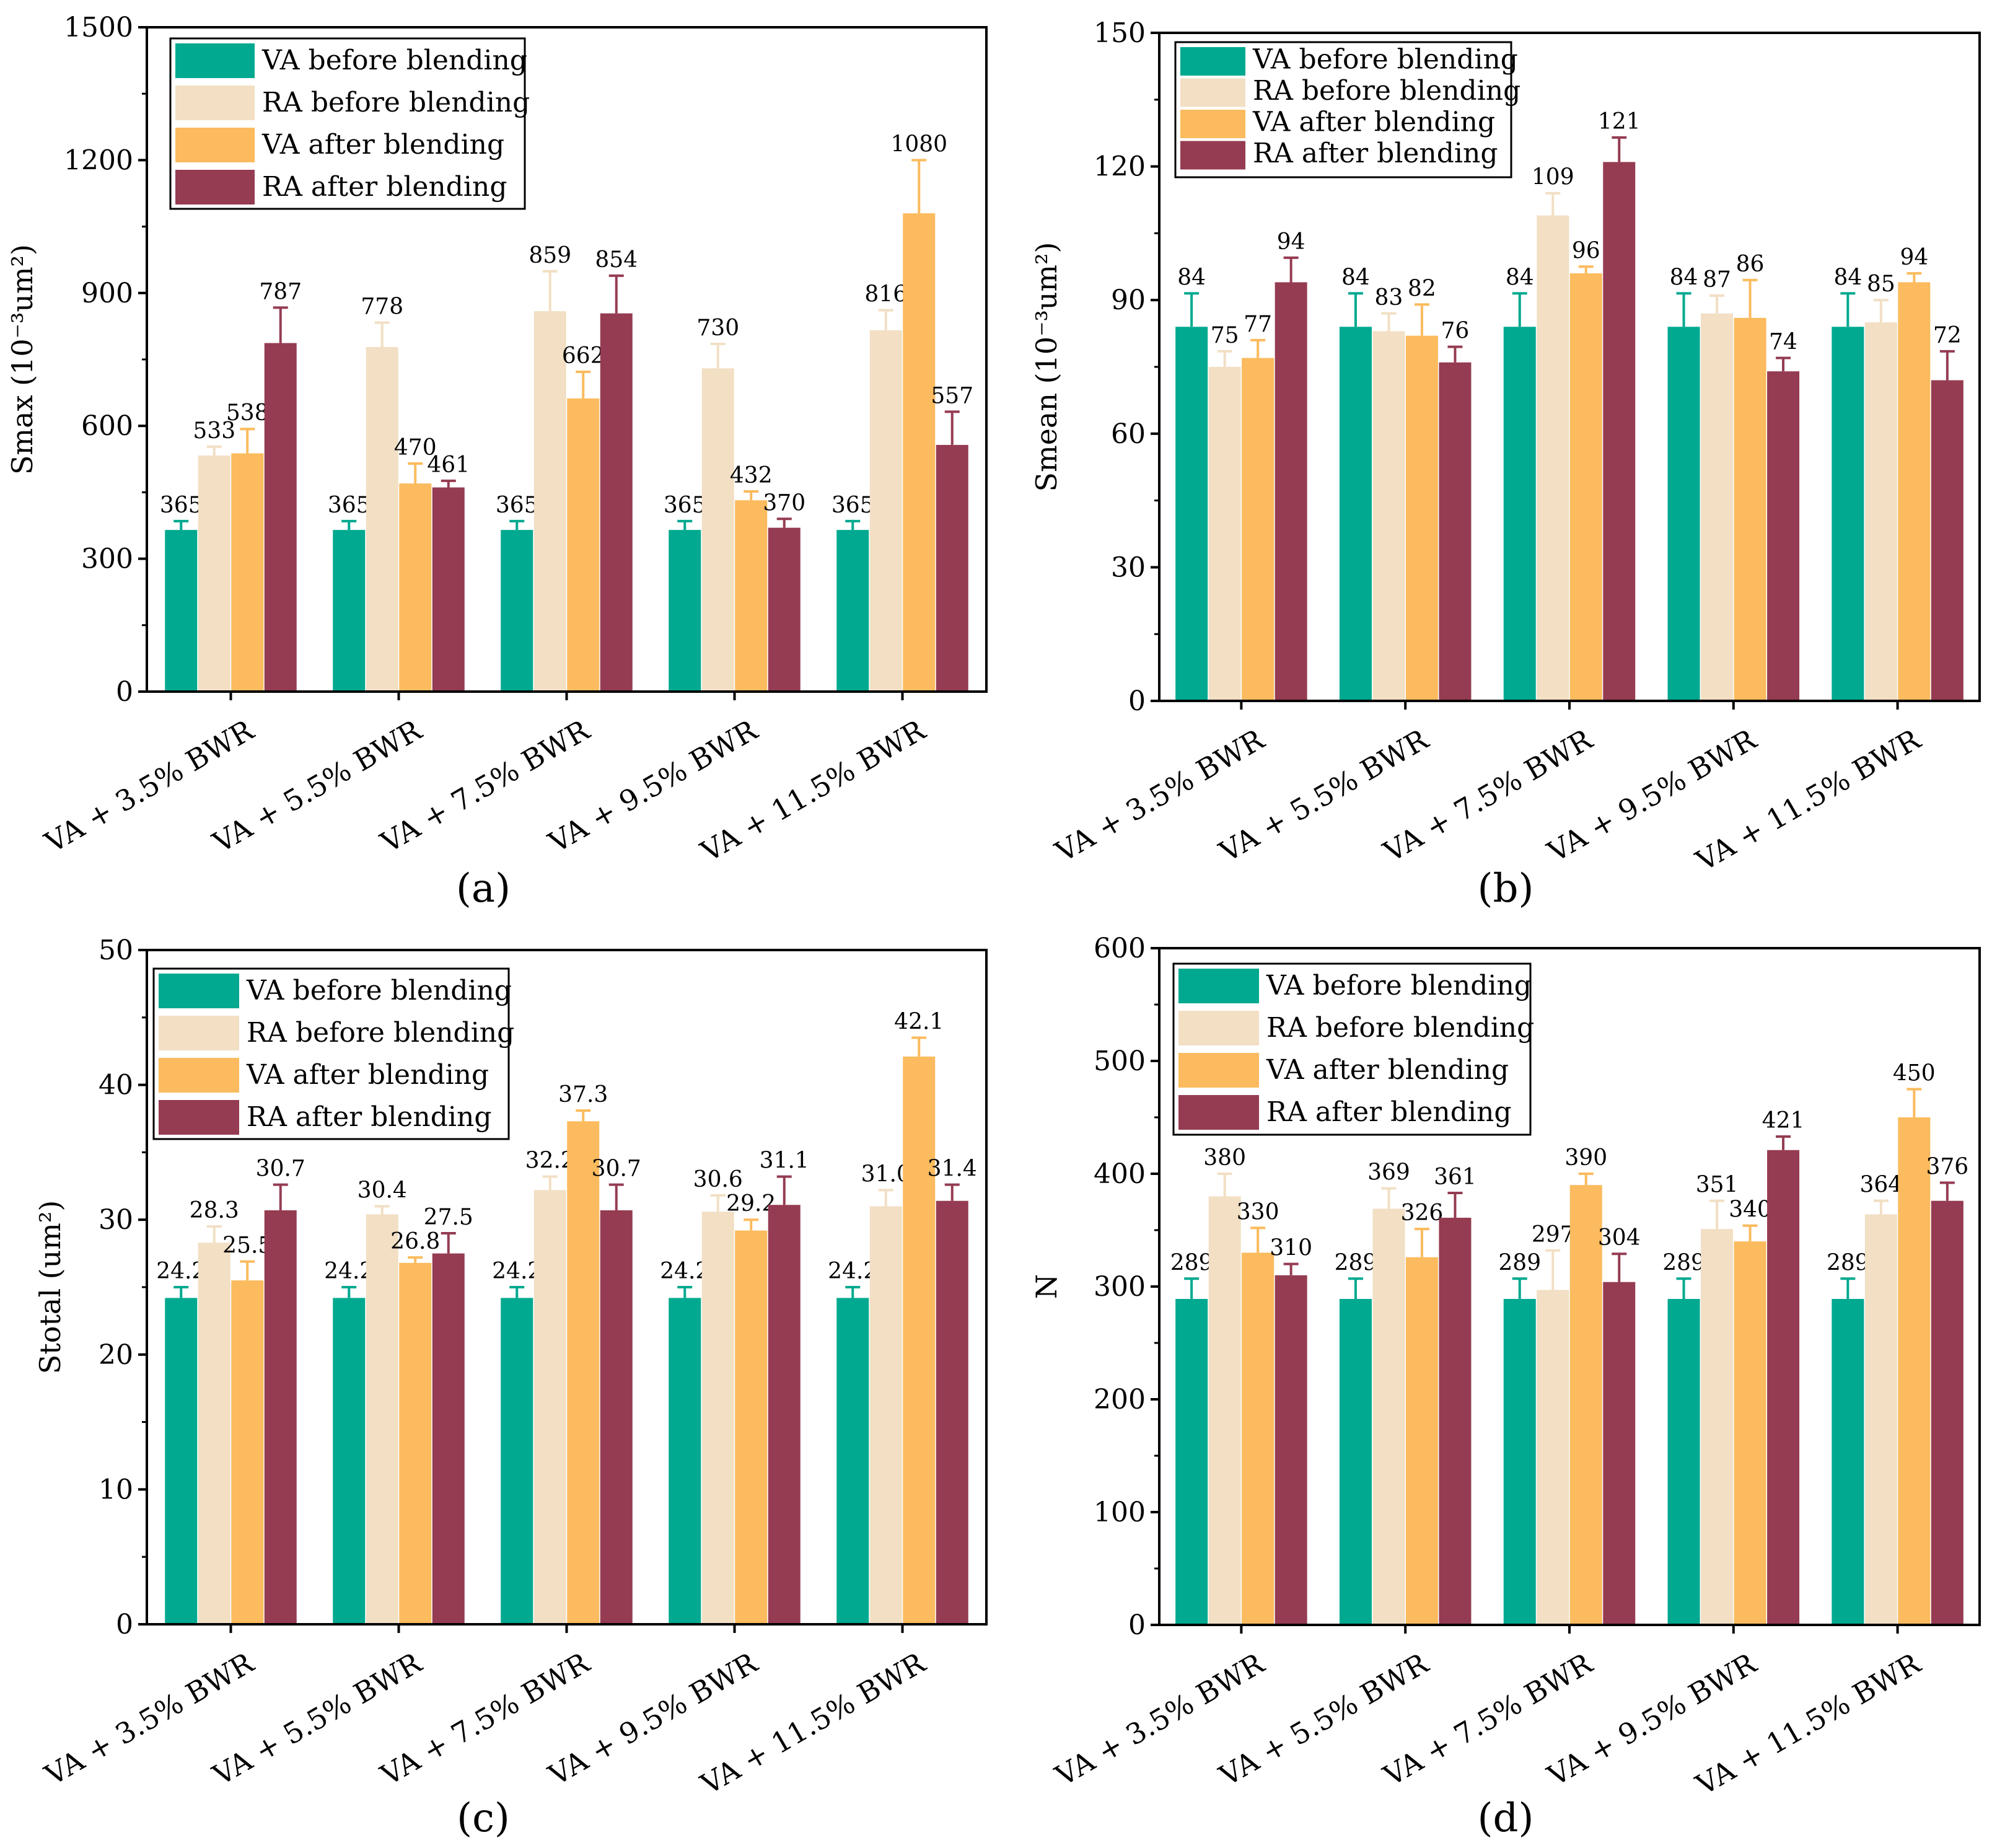 The height and width of the screenshot is (1848, 1992). Describe the element at coordinates (1947, 335) in the screenshot. I see `data-label: 72` at that location.